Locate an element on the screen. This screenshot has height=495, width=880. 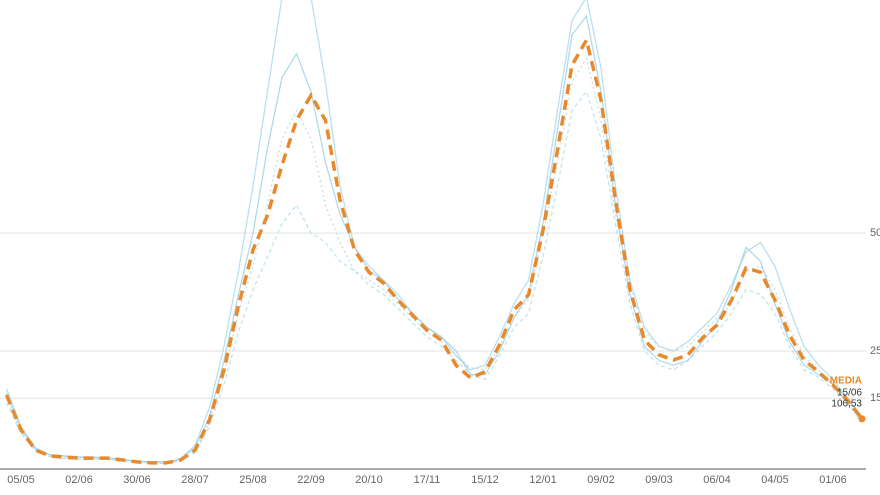
y-tick-label: 150 is located at coordinates (875, 398).